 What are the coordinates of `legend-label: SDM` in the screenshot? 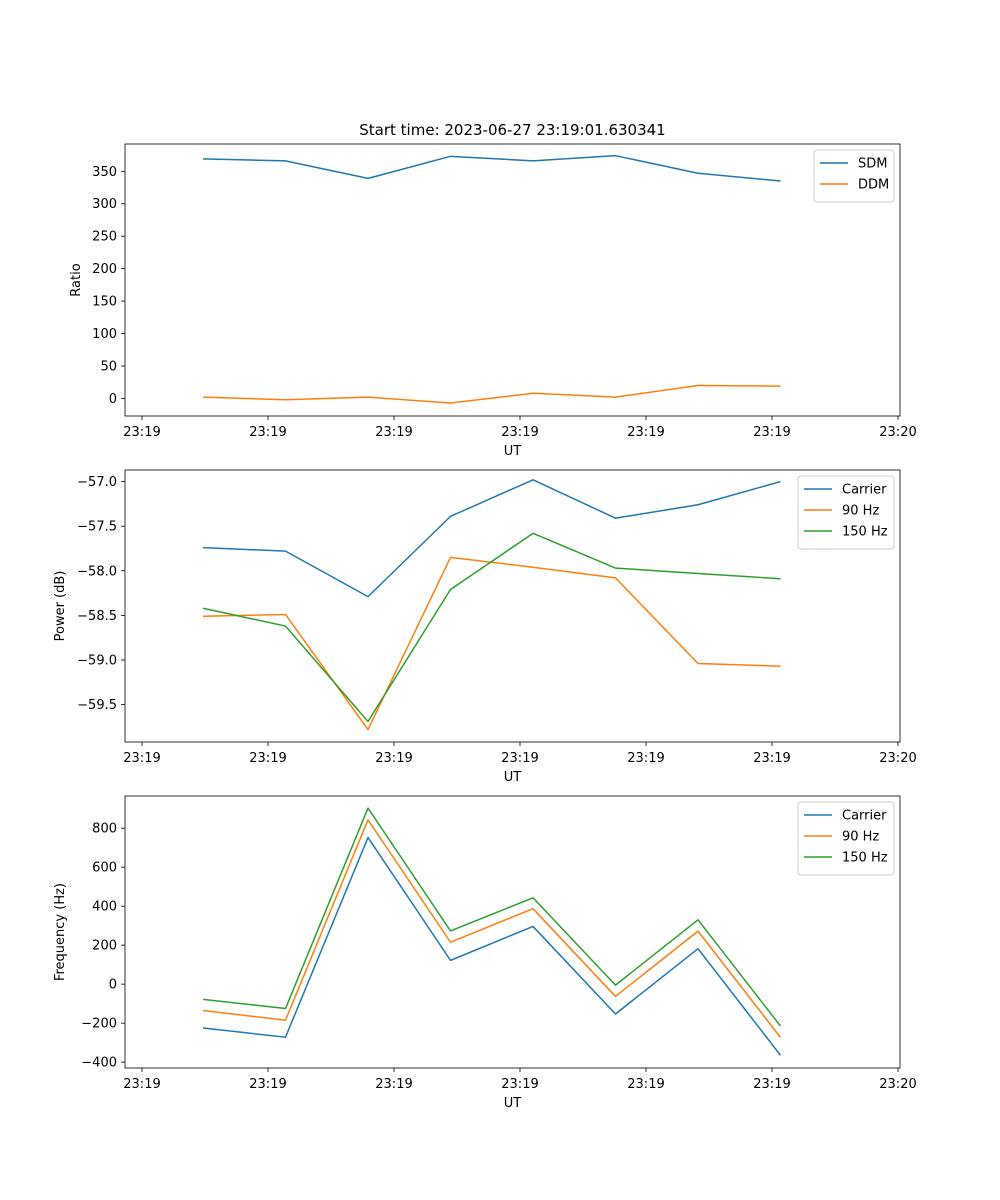 It's located at (872, 164).